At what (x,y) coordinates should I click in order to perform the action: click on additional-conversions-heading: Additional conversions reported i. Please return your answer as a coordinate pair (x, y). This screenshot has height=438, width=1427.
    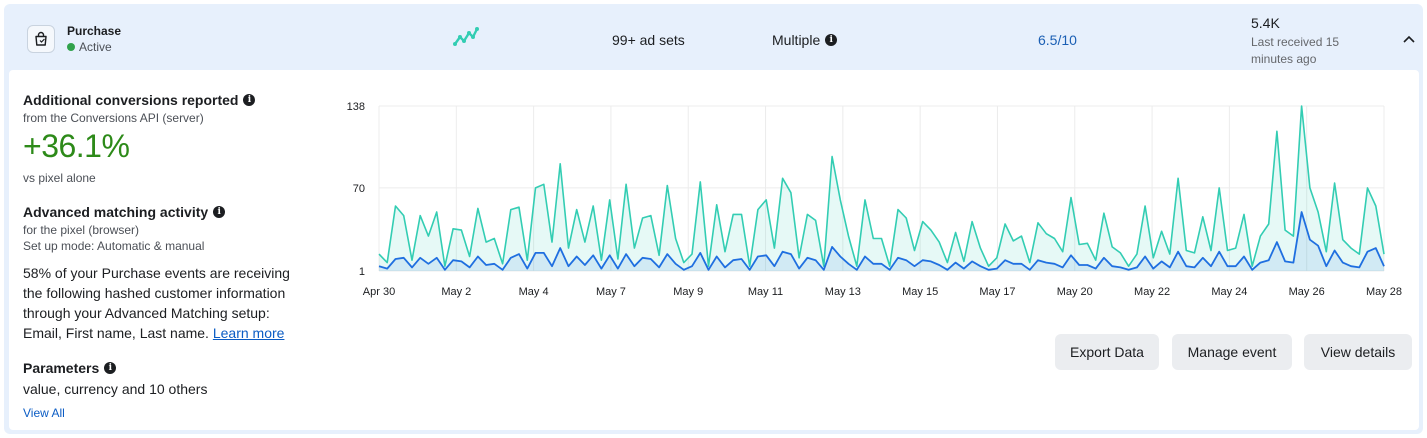
    Looking at the image, I should click on (139, 100).